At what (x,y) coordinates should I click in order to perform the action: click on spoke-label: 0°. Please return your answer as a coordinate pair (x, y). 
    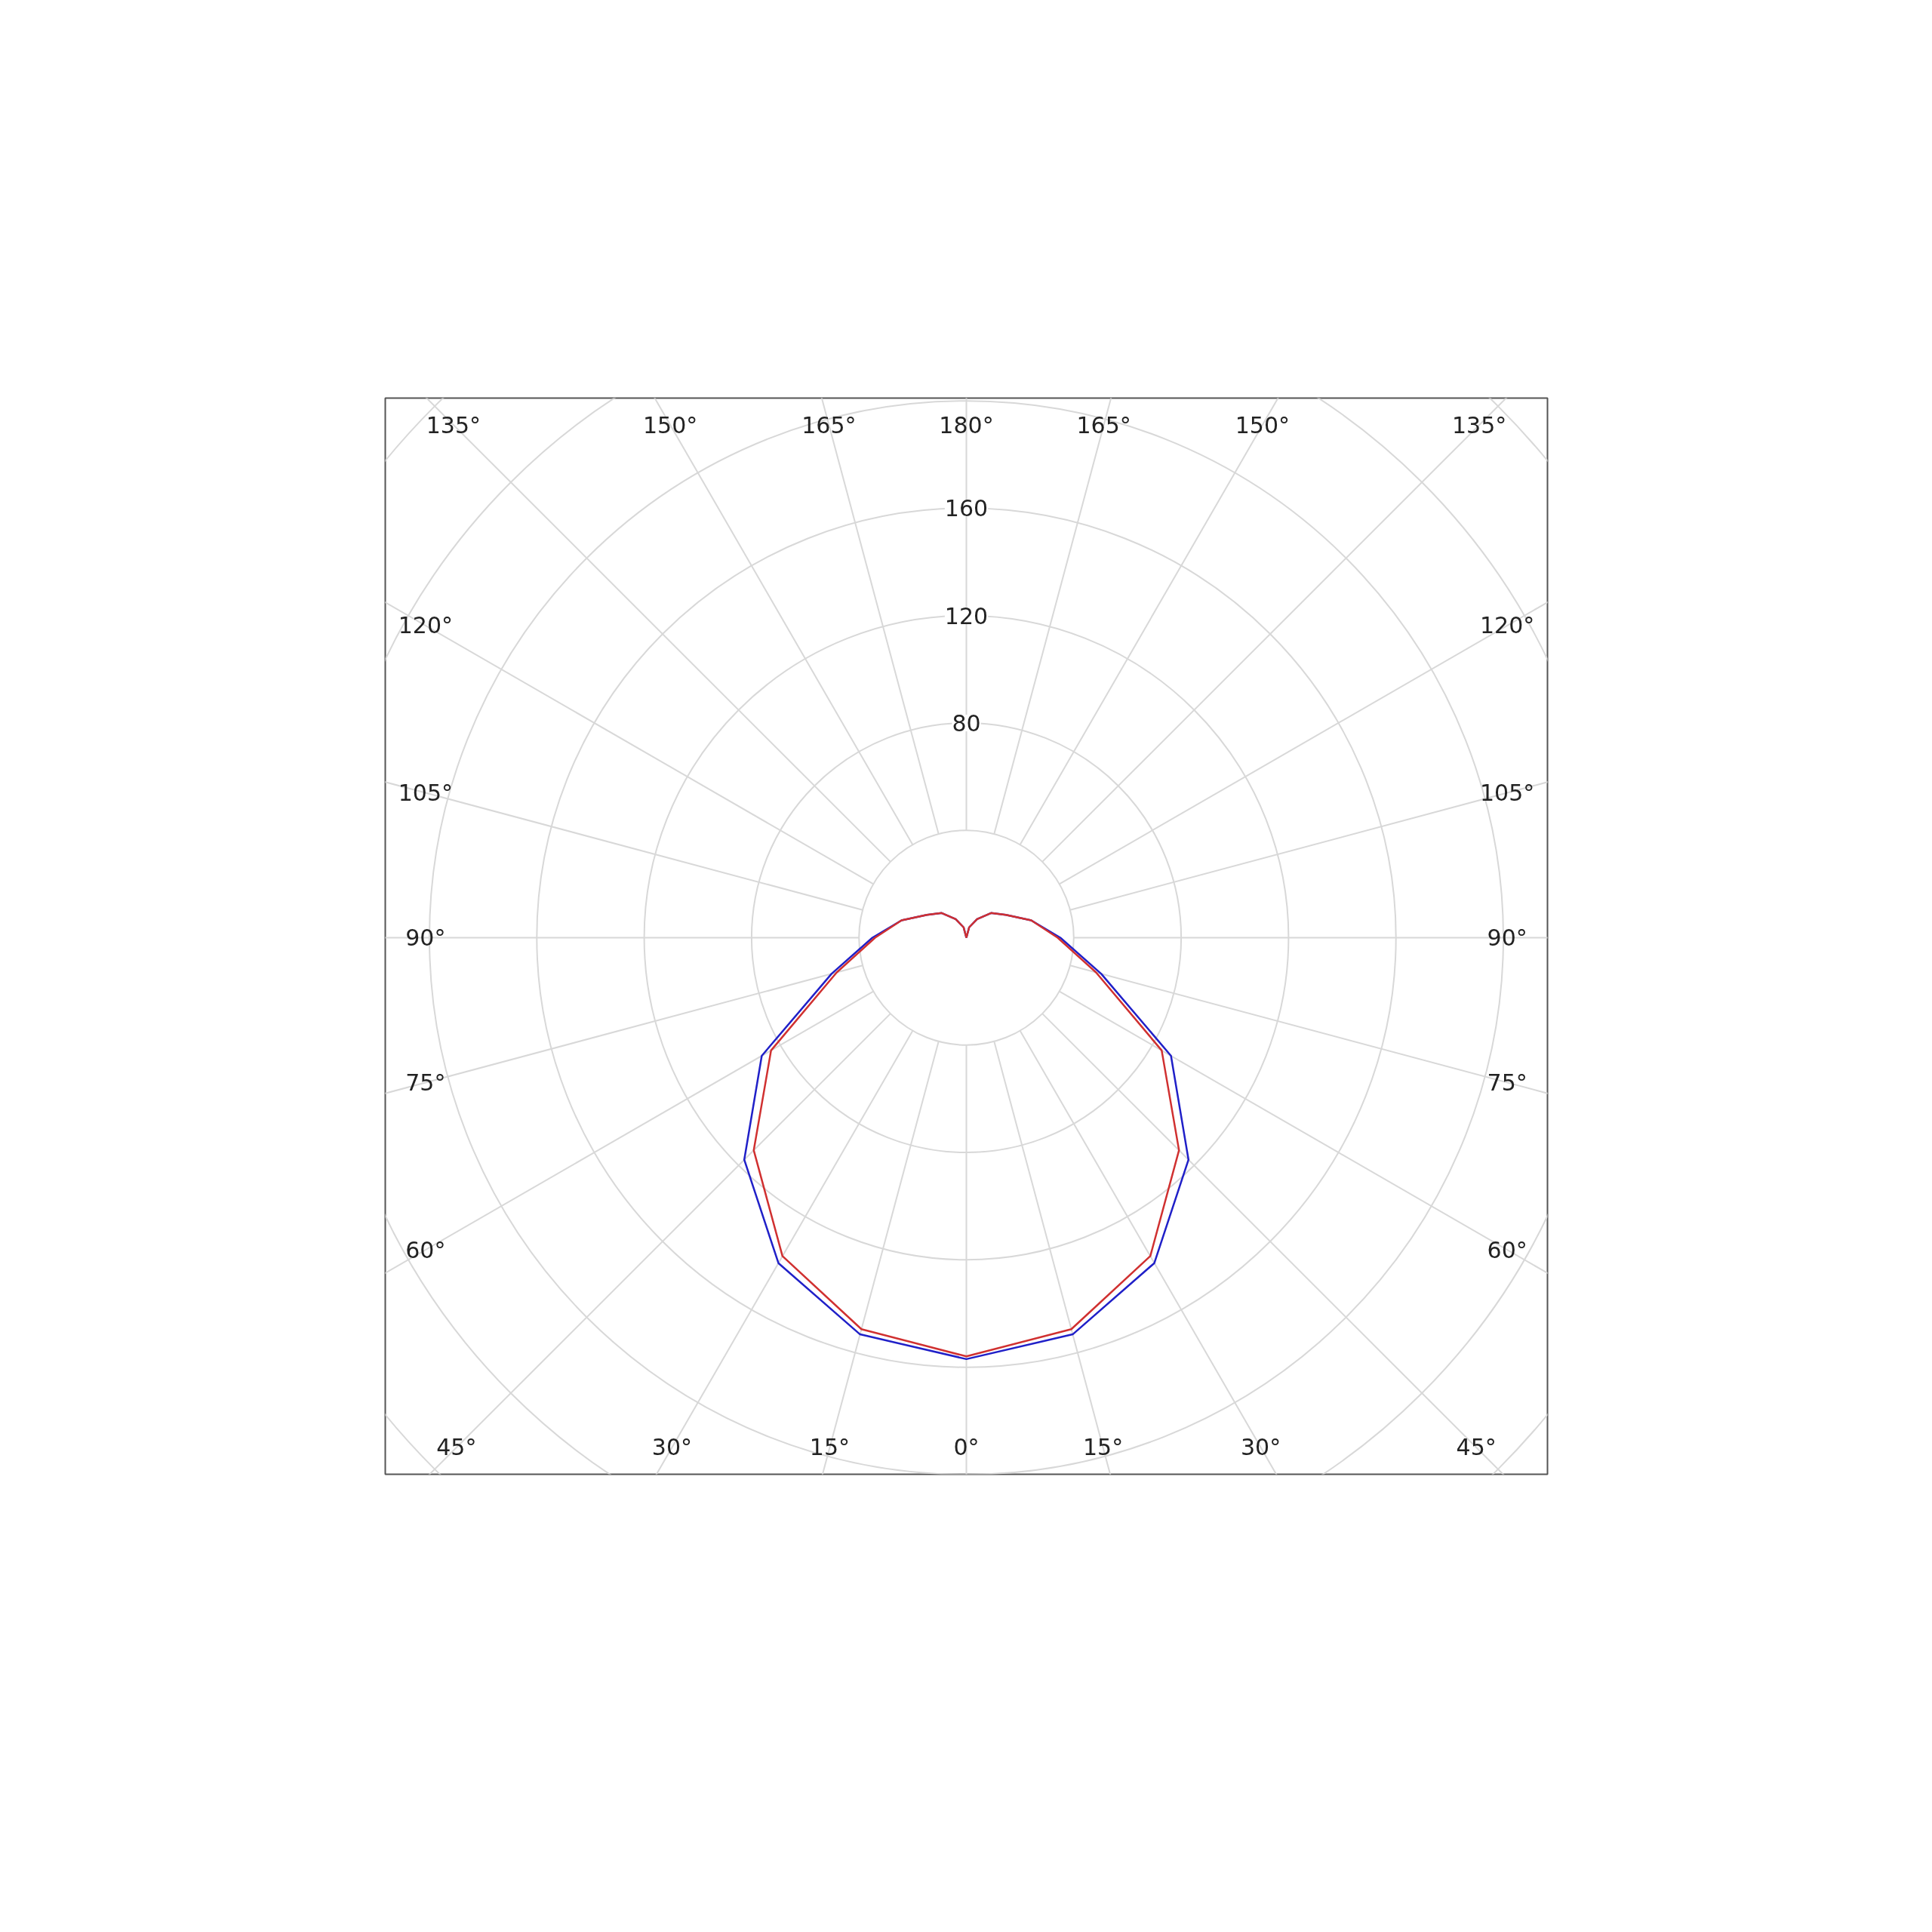
    Looking at the image, I should click on (966, 1447).